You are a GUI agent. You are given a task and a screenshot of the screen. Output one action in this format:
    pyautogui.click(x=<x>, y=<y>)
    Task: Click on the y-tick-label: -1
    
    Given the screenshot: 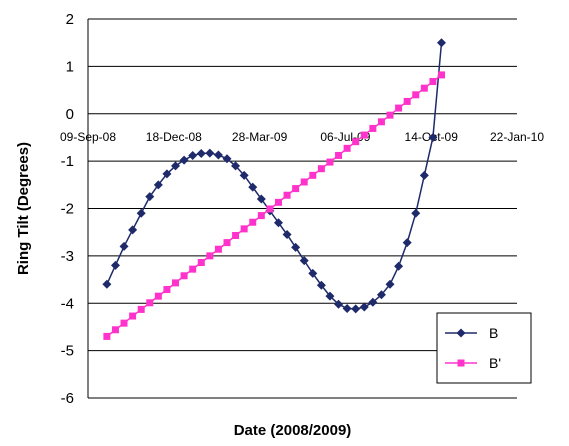 What is the action you would take?
    pyautogui.click(x=67, y=161)
    